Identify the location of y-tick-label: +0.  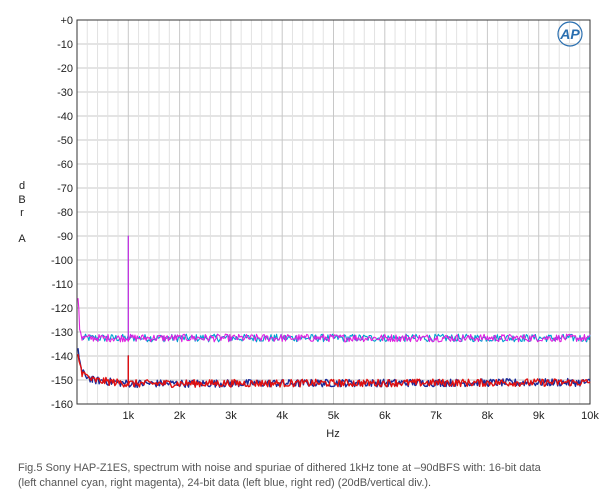
(66, 21).